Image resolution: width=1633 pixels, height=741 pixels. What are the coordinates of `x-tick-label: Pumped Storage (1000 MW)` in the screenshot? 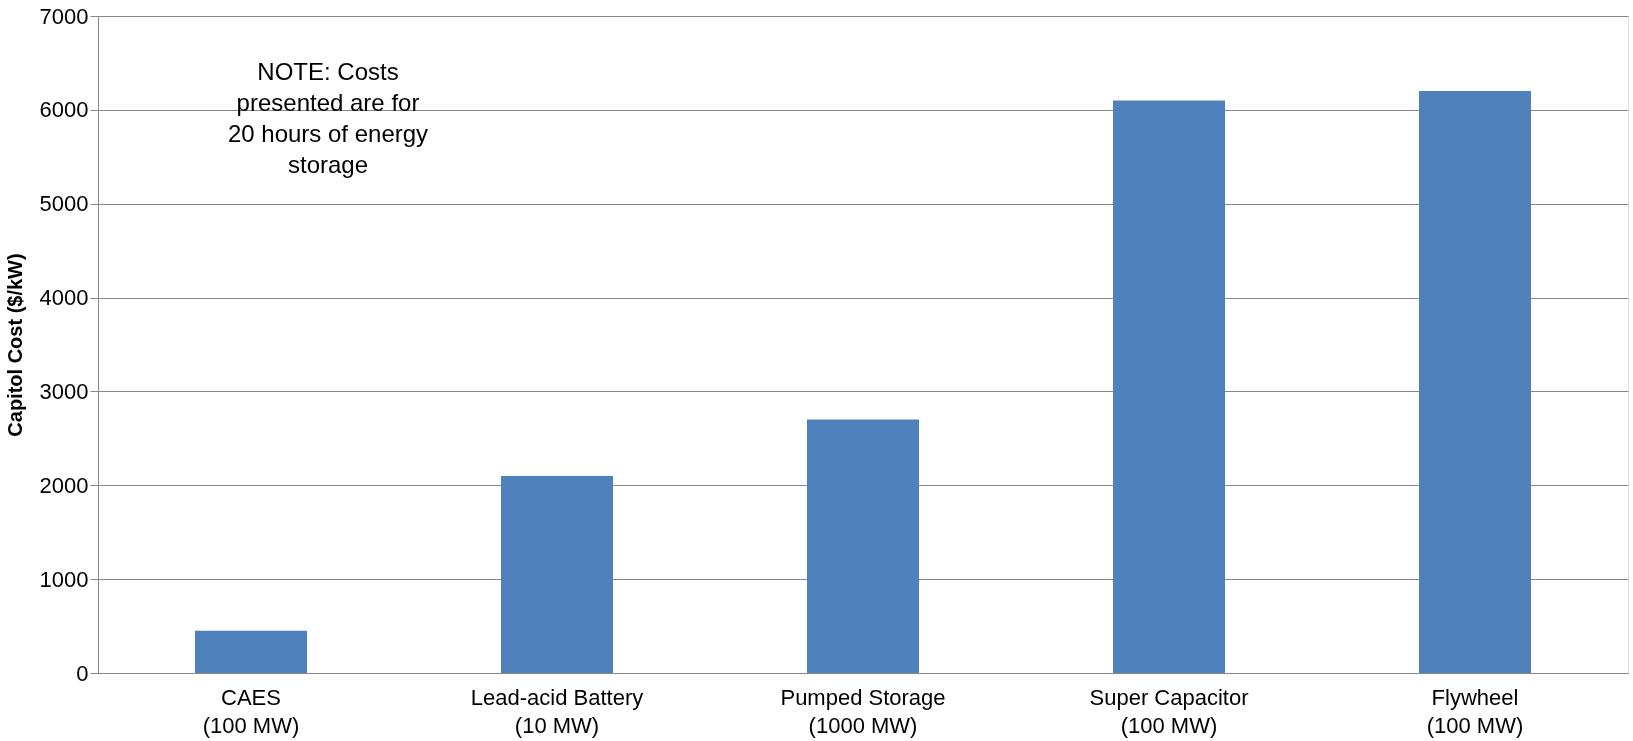 It's located at (863, 711).